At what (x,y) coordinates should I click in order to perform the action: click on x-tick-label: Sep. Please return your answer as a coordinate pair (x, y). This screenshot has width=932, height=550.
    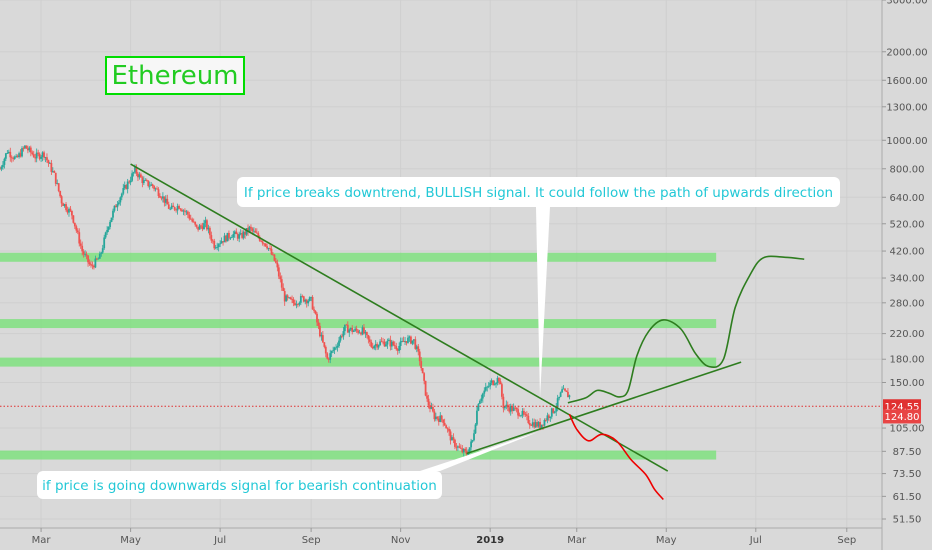
    Looking at the image, I should click on (311, 540).